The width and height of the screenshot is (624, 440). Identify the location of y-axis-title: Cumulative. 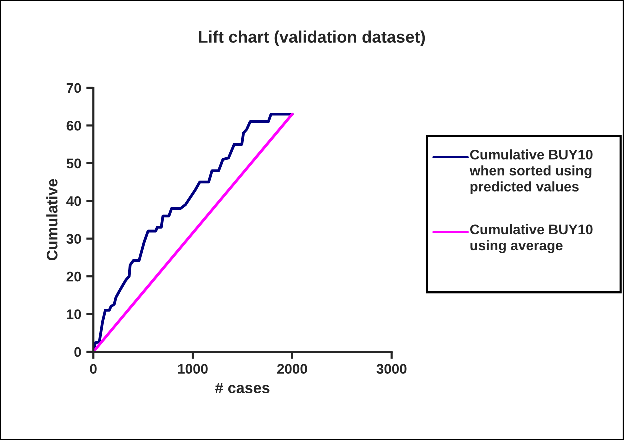
(52, 220).